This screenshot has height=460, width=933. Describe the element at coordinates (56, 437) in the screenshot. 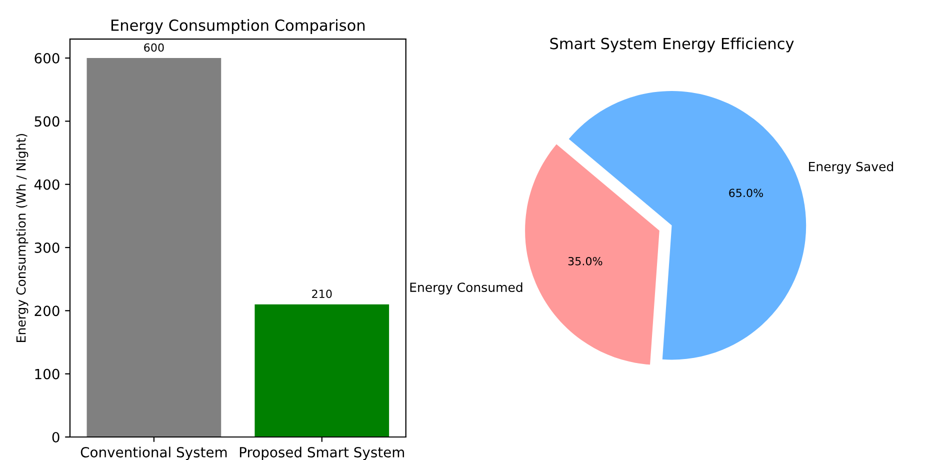

I see `y-tick-label: 0` at that location.